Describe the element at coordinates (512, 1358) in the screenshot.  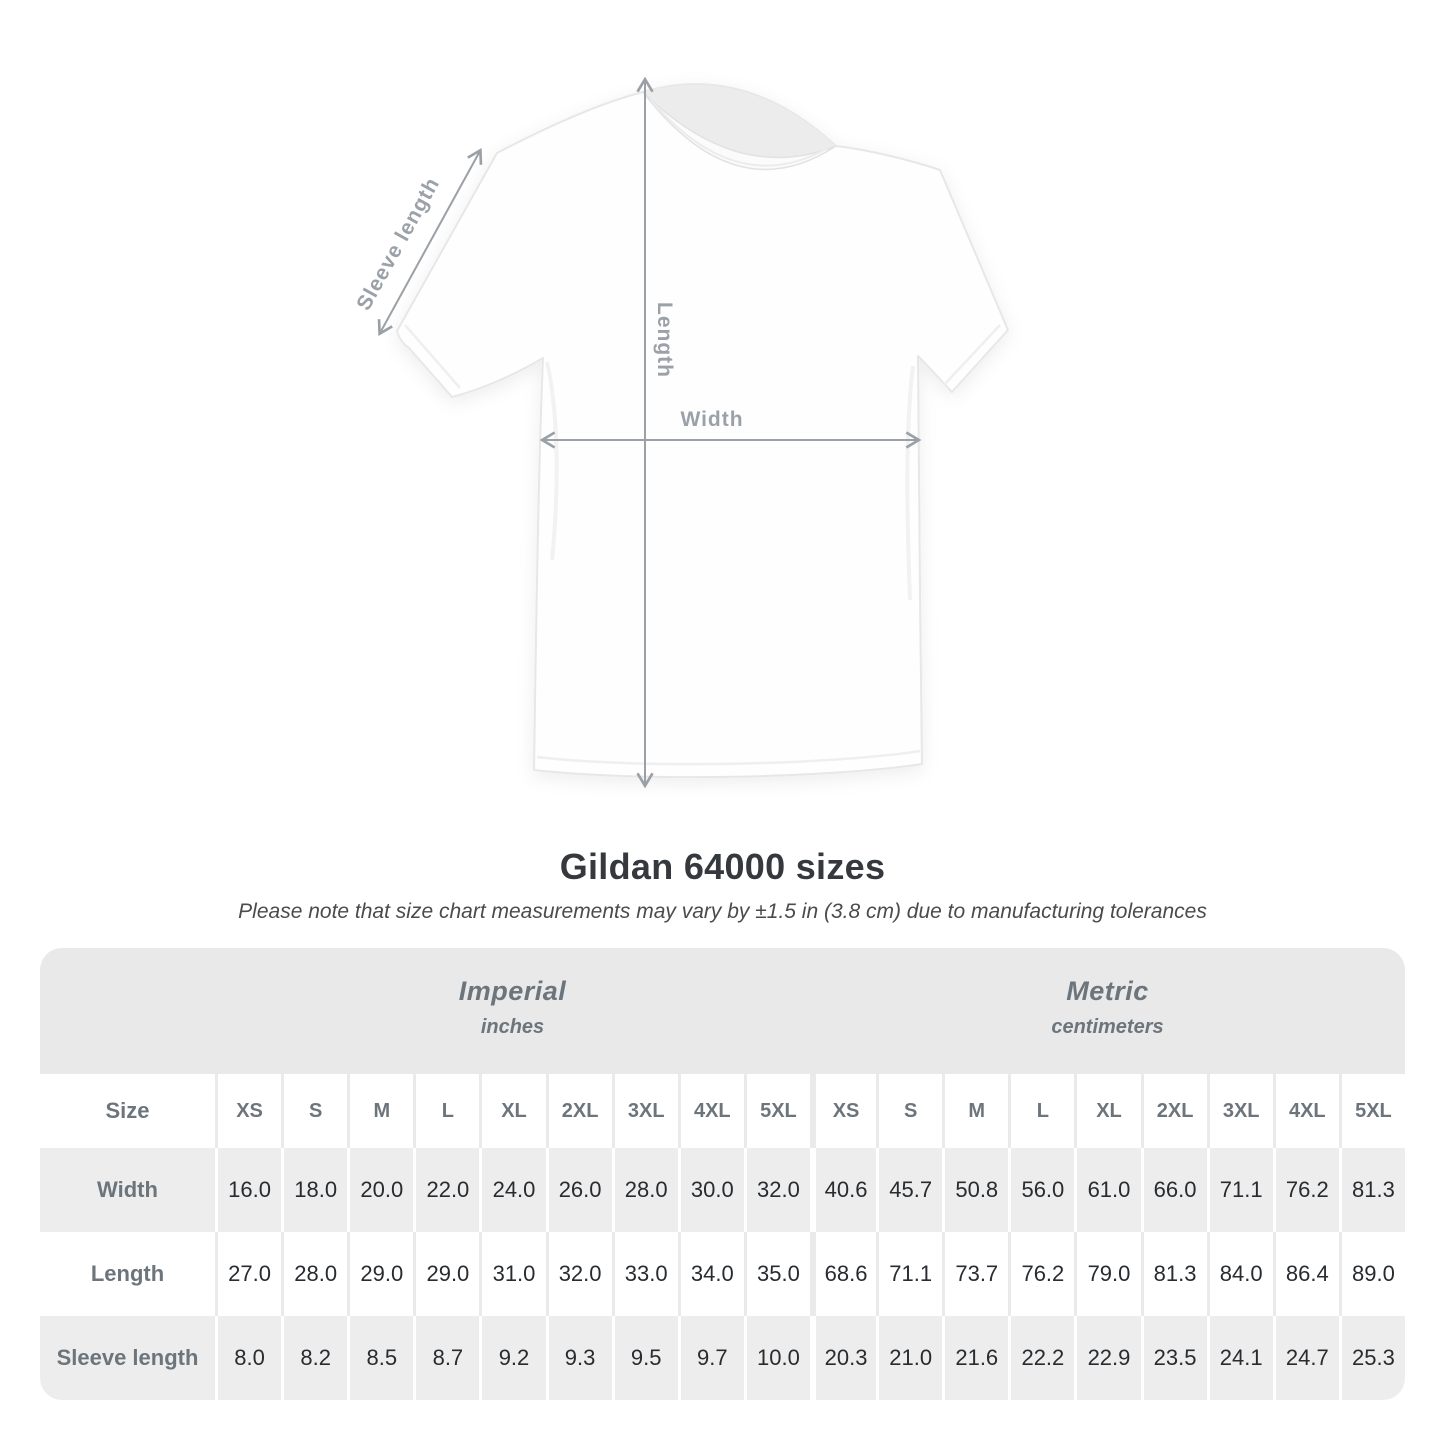
I see `value-cell: 9.2` at that location.